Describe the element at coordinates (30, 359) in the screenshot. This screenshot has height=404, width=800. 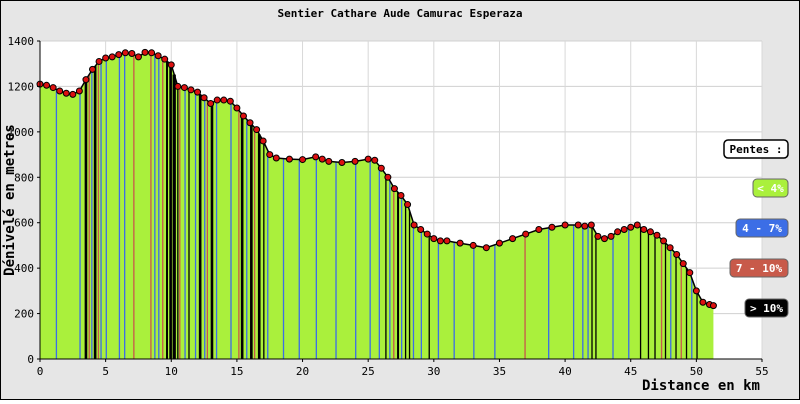
I see `y-tick-label: 0` at that location.